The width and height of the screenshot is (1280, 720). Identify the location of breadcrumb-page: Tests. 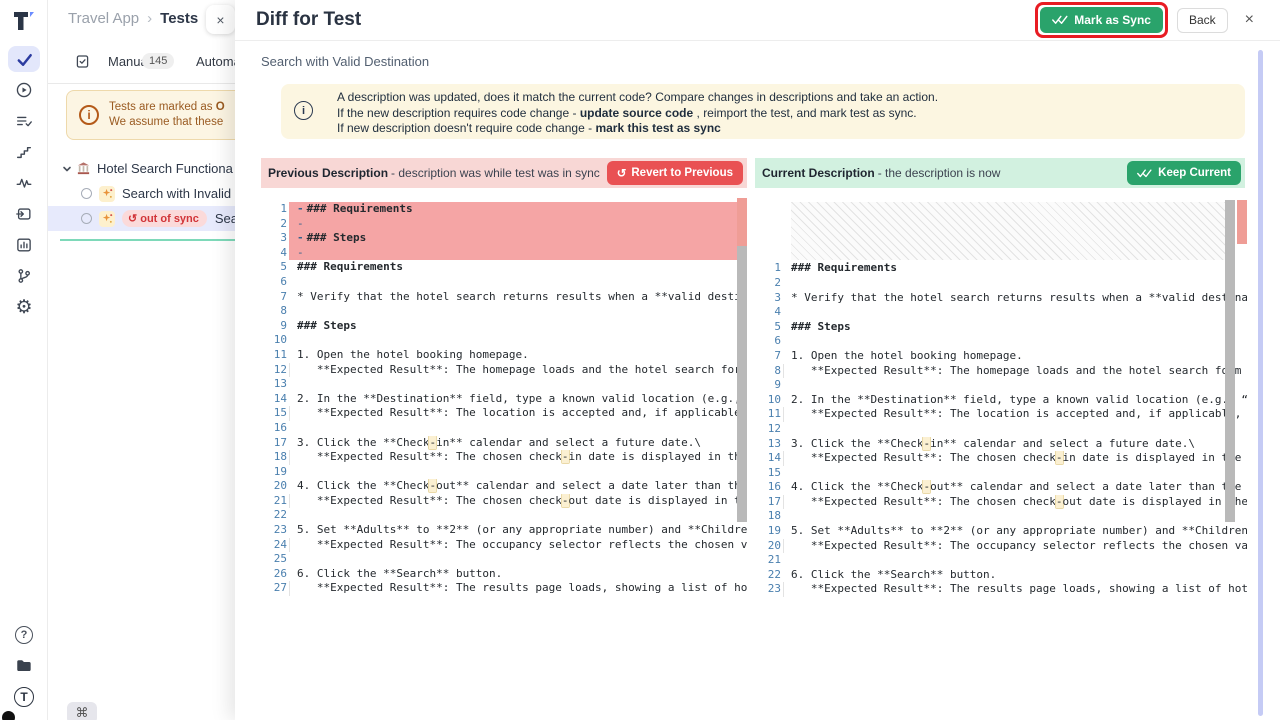
(179, 18).